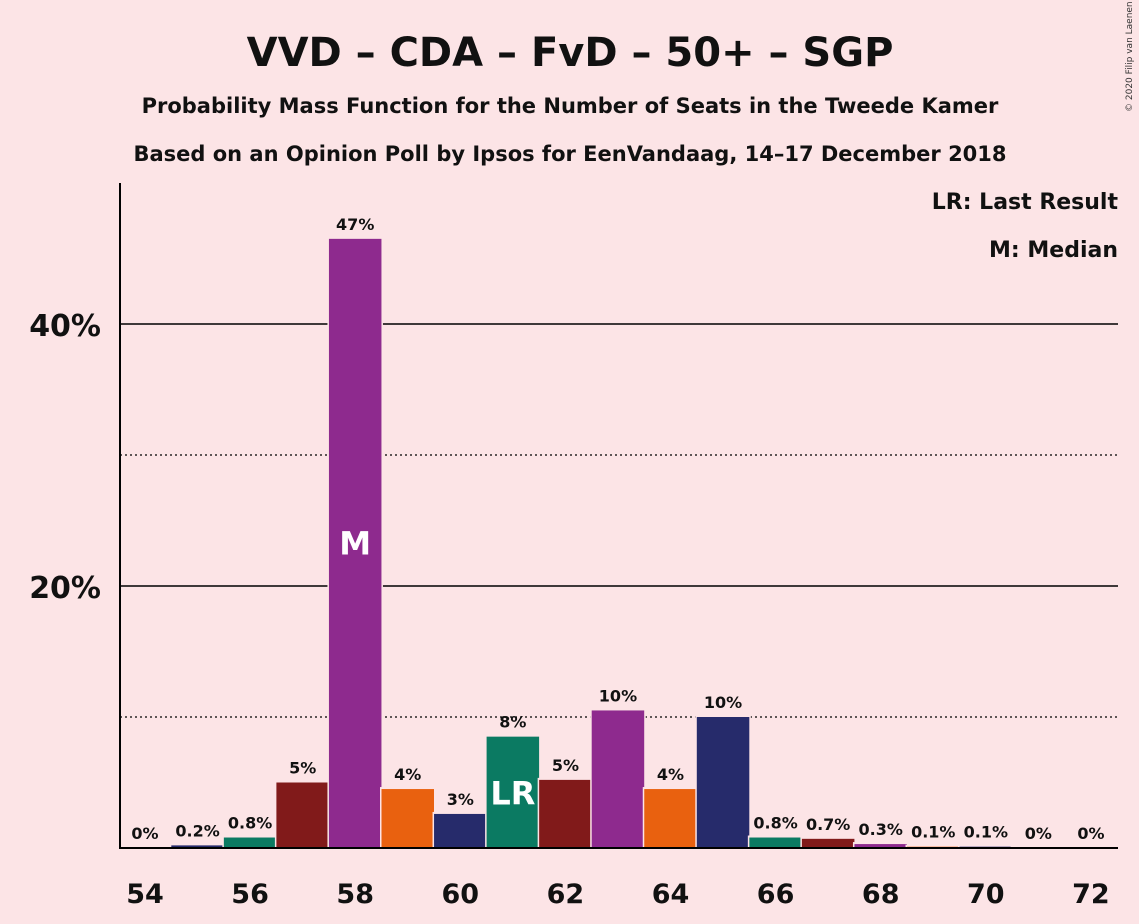 This screenshot has height=924, width=1139. Describe the element at coordinates (881, 829) in the screenshot. I see `value-label: 0.3%` at that location.